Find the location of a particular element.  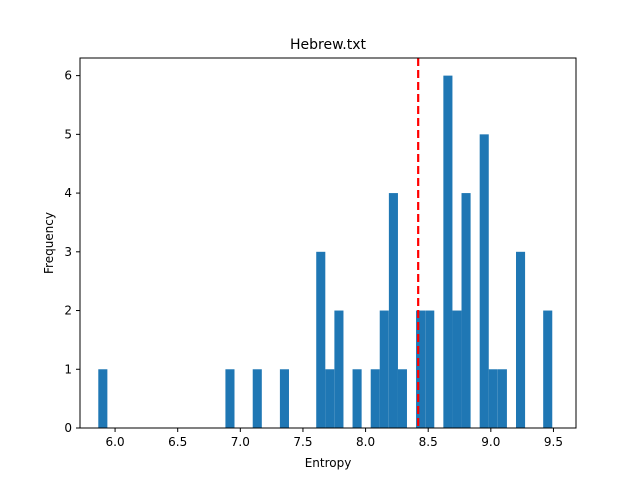

y-tick-label: 3 is located at coordinates (68, 252).